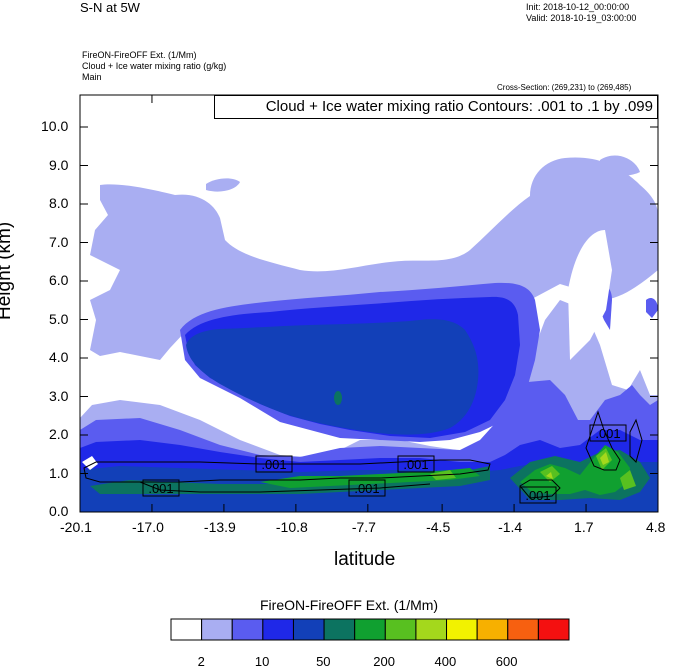 The width and height of the screenshot is (674, 669). Describe the element at coordinates (262, 661) in the screenshot. I see `colorbar-label: 10` at that location.